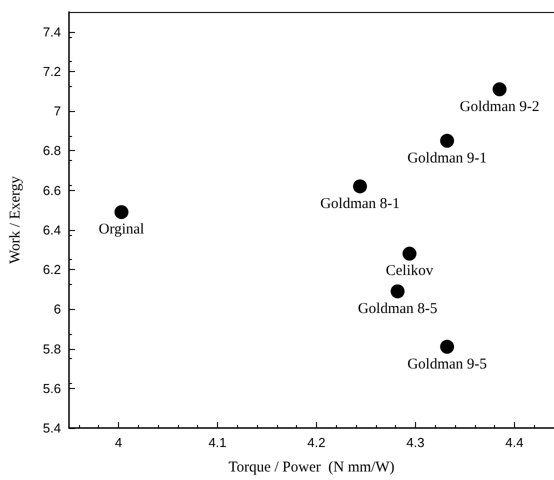 This screenshot has width=554, height=480. I want to click on annotation: Goldman 9-5, so click(447, 364).